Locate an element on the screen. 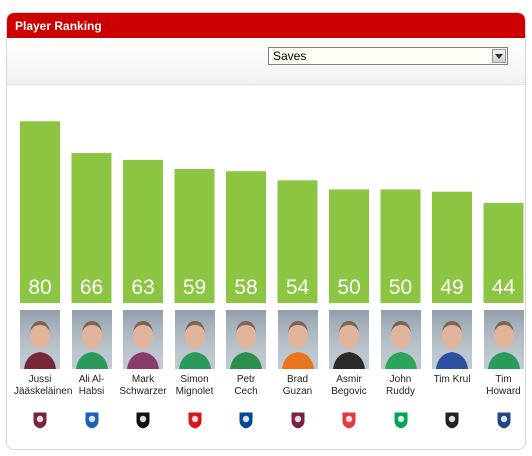 The height and width of the screenshot is (456, 532). newcastle-crest-icon is located at coordinates (452, 420).